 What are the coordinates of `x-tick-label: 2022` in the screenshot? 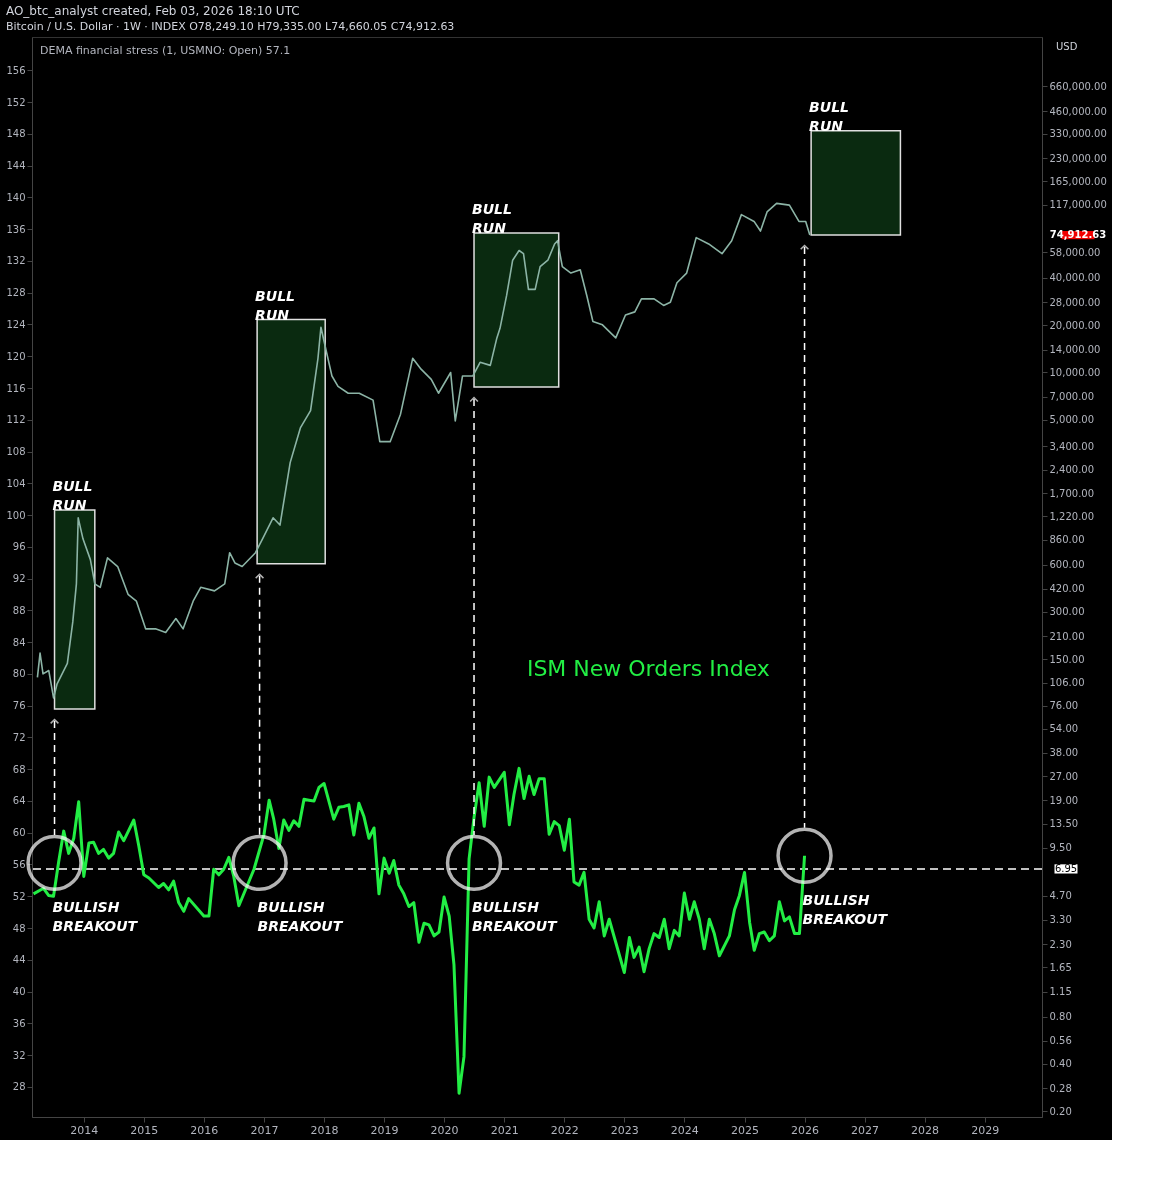 It's located at (564, 1130).